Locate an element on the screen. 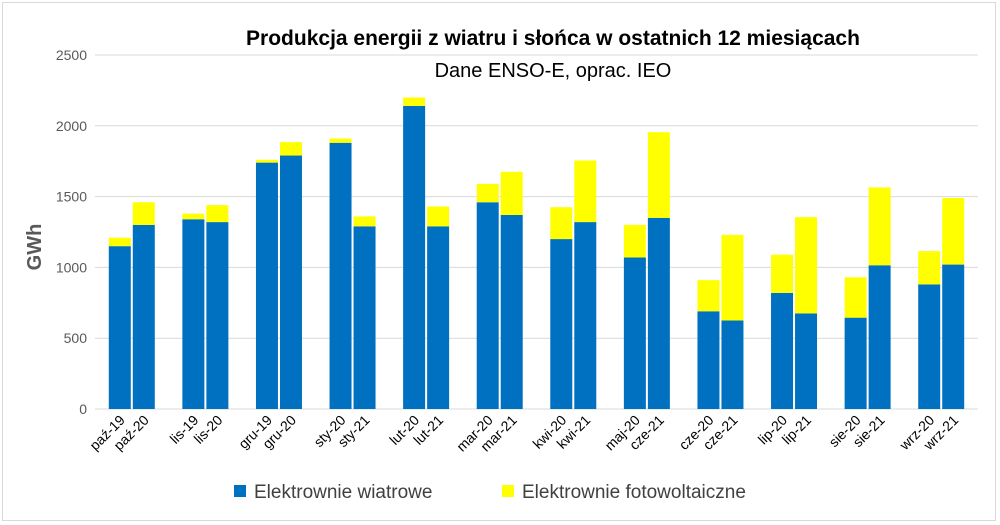  y-tick-label: 1500 is located at coordinates (71, 197).